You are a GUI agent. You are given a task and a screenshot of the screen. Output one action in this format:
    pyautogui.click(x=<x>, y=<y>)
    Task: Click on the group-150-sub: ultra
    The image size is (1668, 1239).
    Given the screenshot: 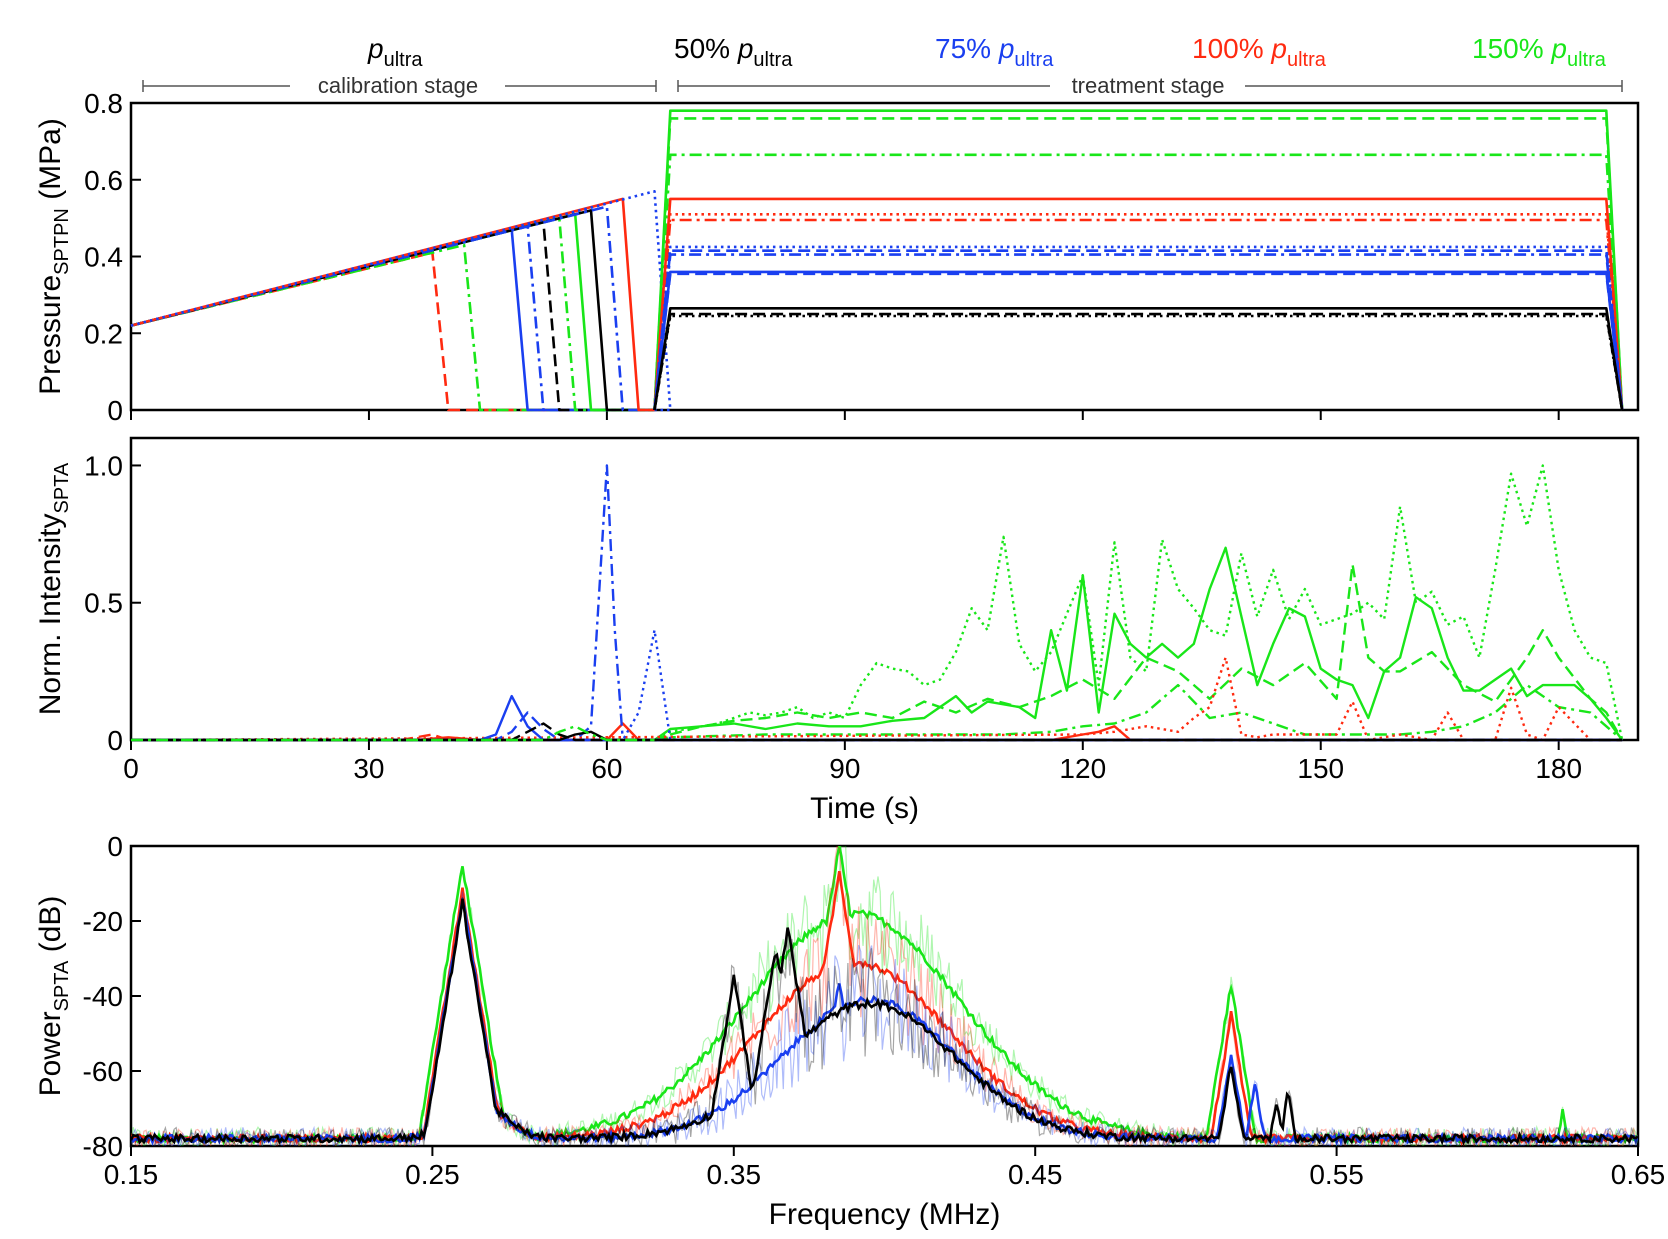 What is the action you would take?
    pyautogui.click(x=1587, y=60)
    